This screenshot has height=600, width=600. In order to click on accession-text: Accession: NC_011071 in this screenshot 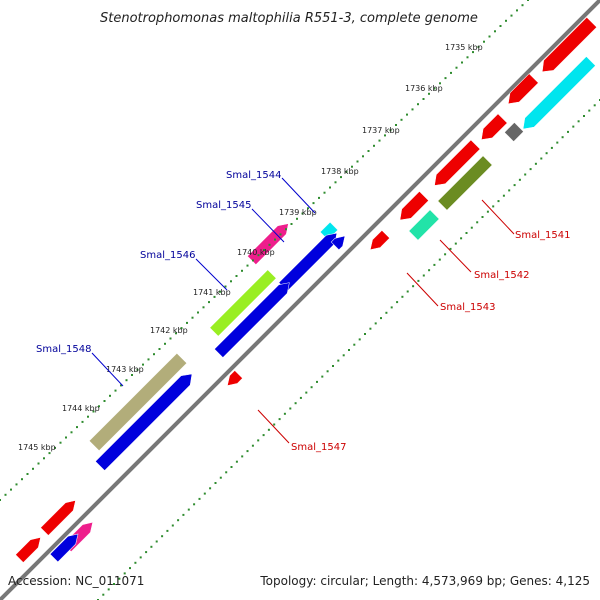, I will do `click(76, 581)`.